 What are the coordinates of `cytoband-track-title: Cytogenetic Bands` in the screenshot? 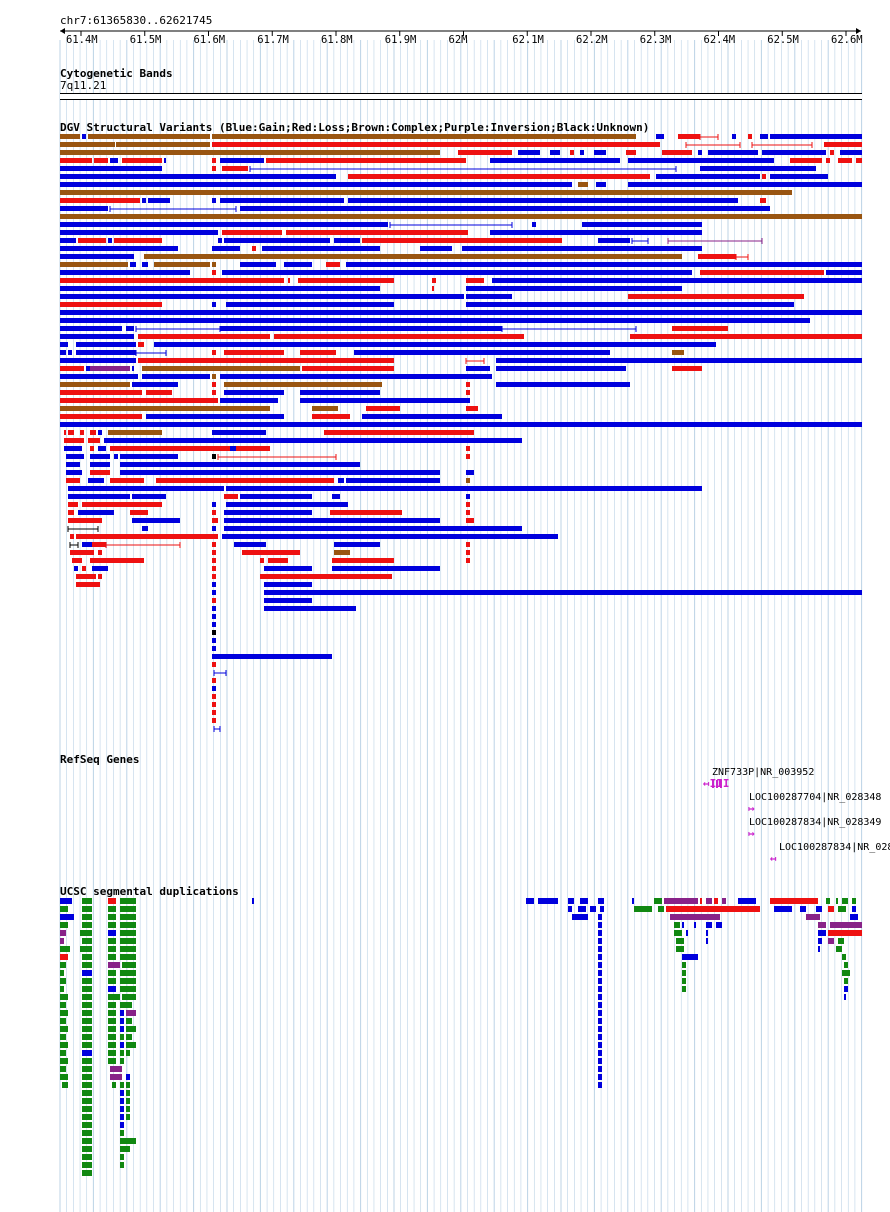 It's located at (116, 73).